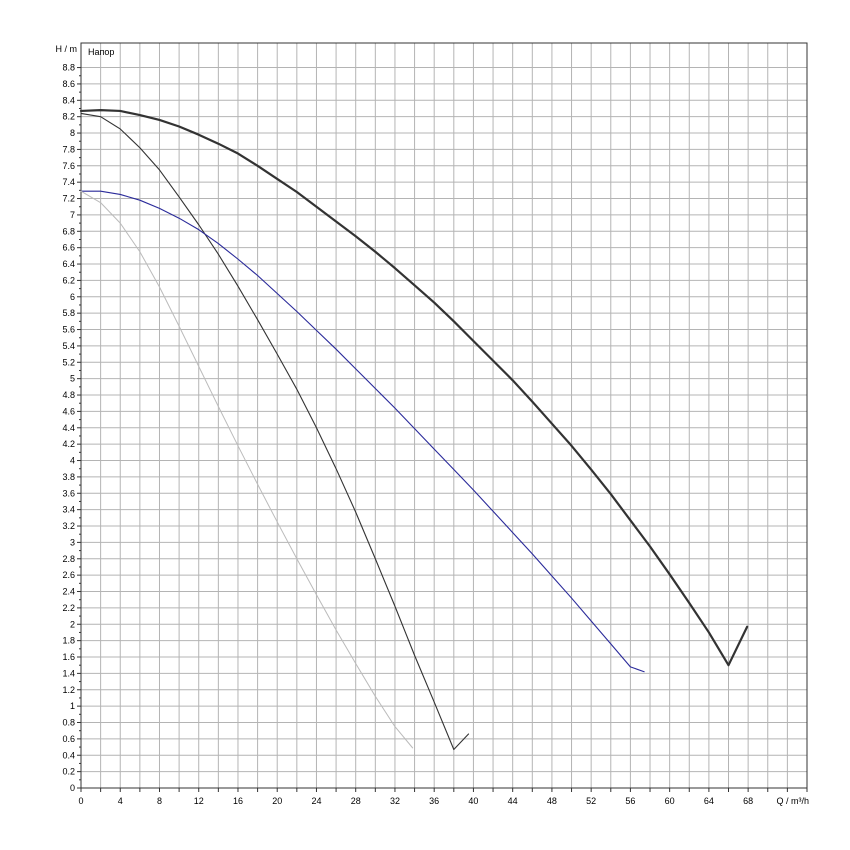  I want to click on y-tick-label: 0.8, so click(68, 723).